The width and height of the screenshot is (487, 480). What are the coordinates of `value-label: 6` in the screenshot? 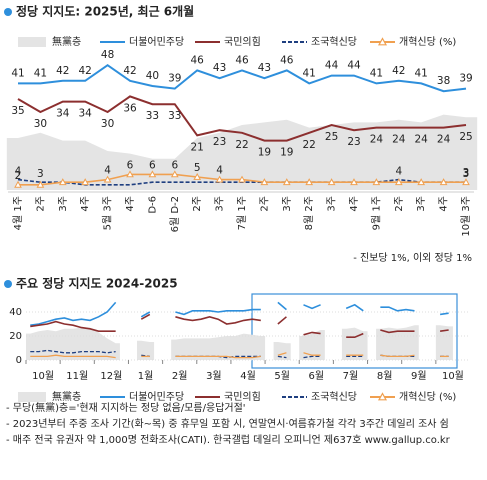 It's located at (174, 165).